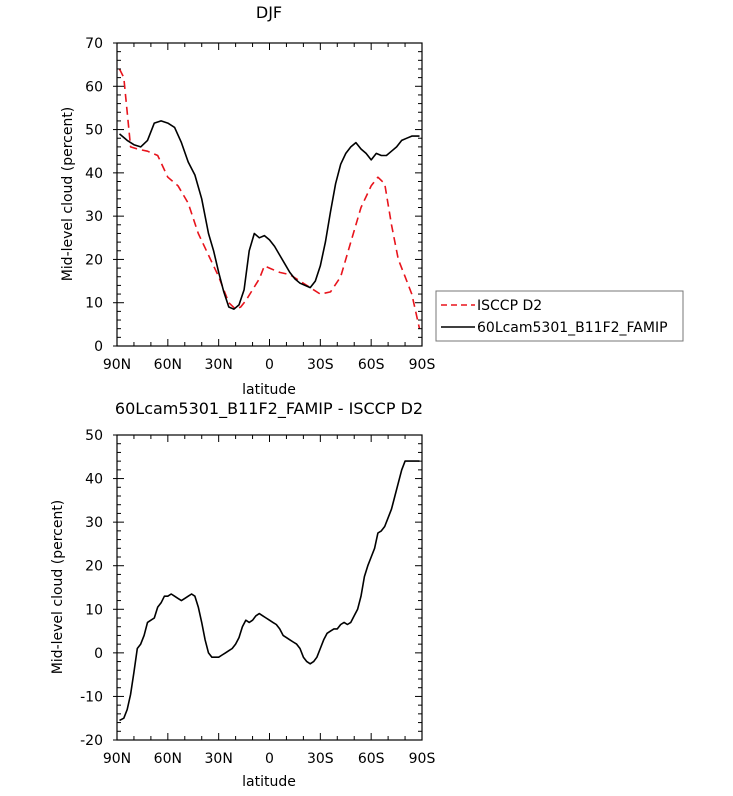 Image resolution: width=733 pixels, height=796 pixels. Describe the element at coordinates (91, 697) in the screenshot. I see `bottom-y-tick-label: -10` at that location.